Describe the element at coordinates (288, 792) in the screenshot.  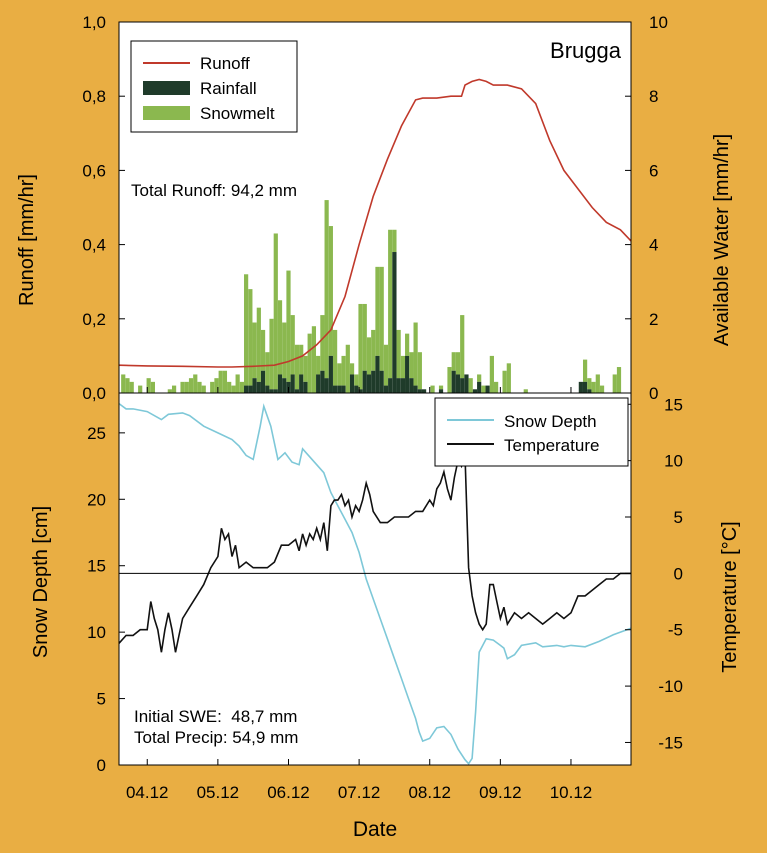
I see `date-tick-label: 06.12` at that location.